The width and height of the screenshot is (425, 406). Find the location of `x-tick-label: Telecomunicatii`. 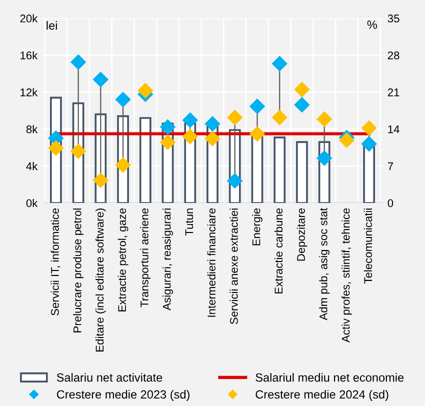

x-tick-label: Telecomunicatii is located at coordinates (368, 246).